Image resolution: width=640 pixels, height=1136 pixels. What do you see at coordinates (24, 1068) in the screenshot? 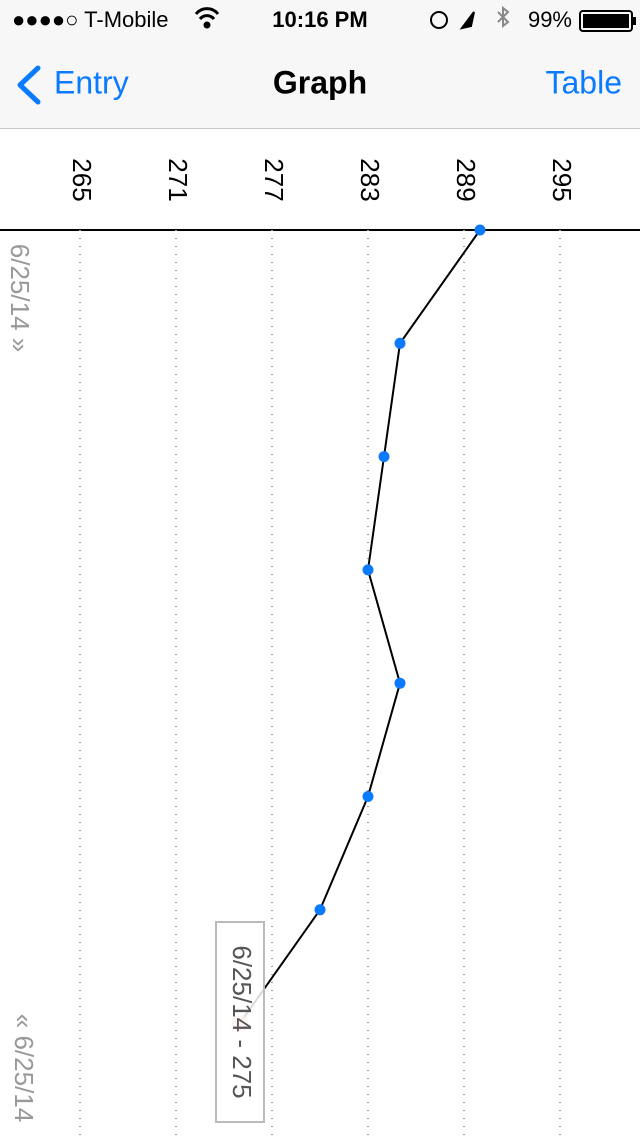
I see `end-date-label: « 6/25/14` at bounding box center [24, 1068].